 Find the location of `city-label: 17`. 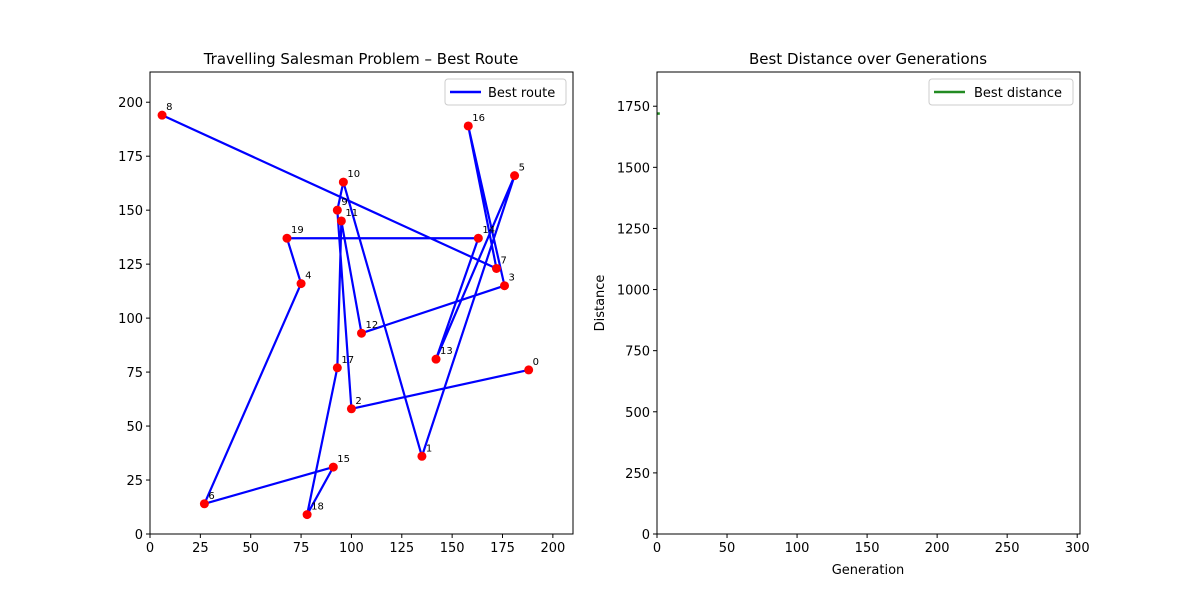

city-label: 17 is located at coordinates (347, 360).